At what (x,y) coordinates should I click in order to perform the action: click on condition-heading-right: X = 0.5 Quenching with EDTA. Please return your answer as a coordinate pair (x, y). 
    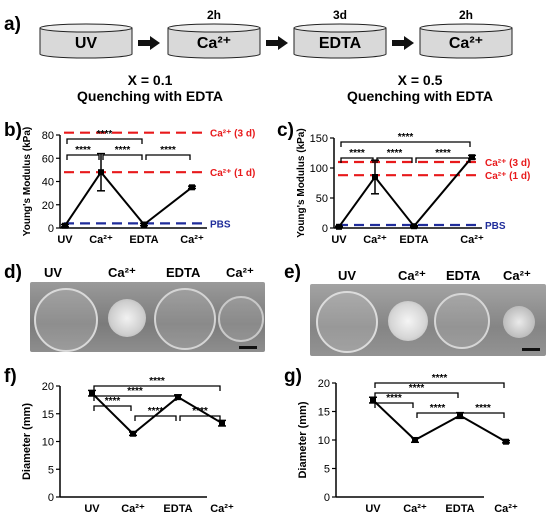
    Looking at the image, I should click on (420, 88).